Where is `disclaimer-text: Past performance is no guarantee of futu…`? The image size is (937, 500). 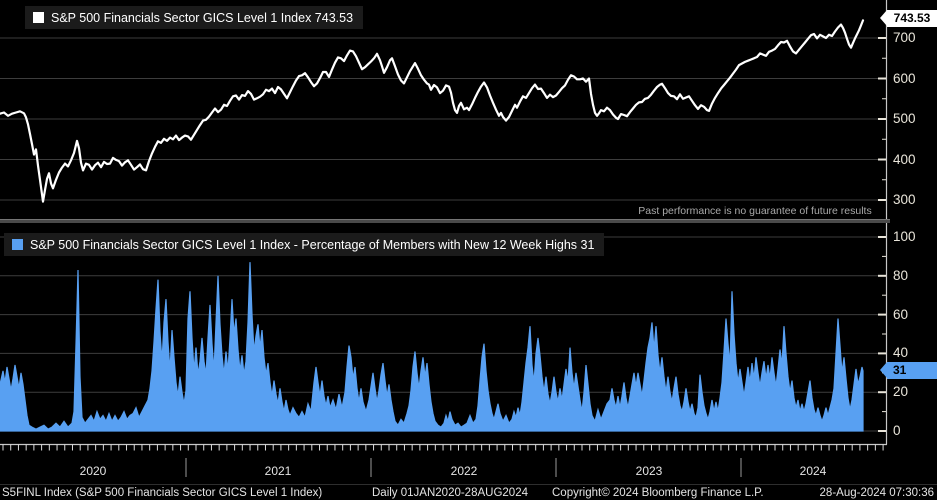 disclaimer-text: Past performance is no guarantee of futu… is located at coordinates (755, 211).